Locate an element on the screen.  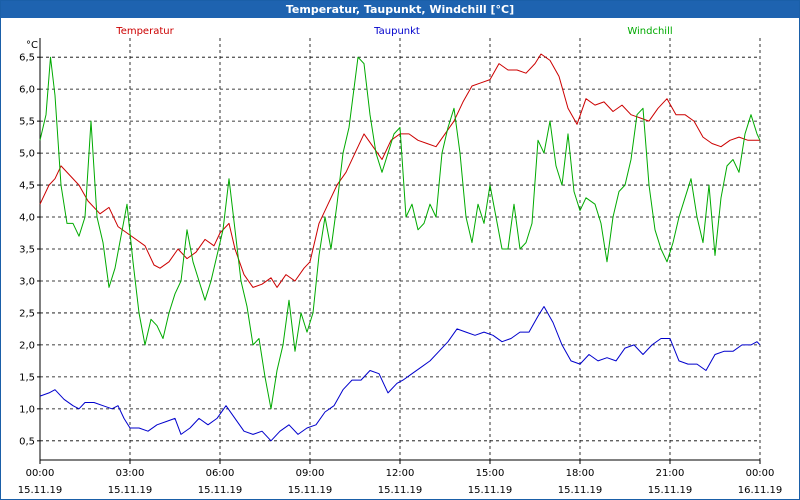
y-tick-label: 6,5 is located at coordinates (27, 58).